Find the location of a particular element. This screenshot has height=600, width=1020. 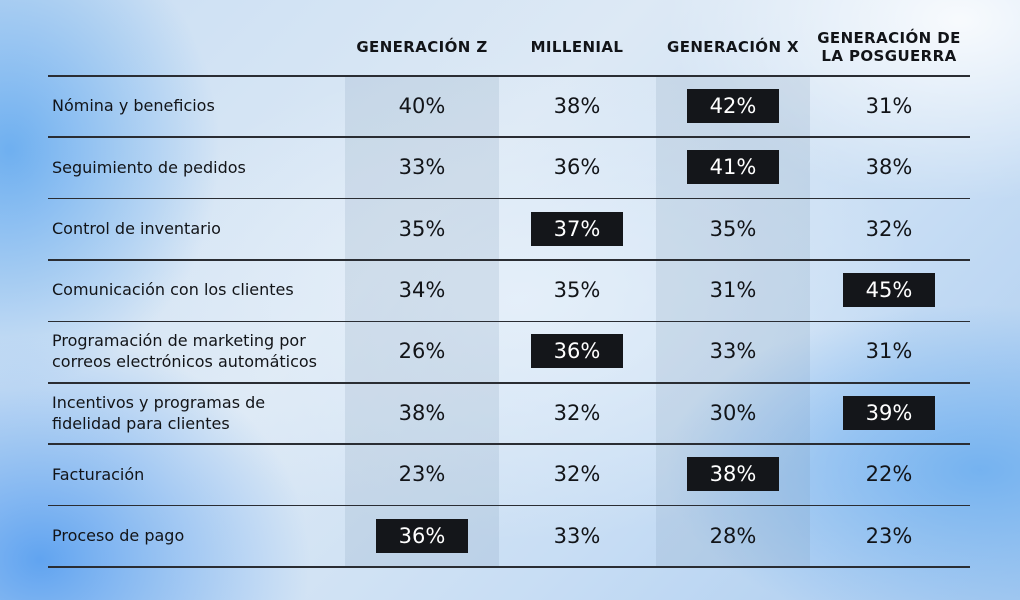

highlighted-value-cell: 38% is located at coordinates (733, 474).